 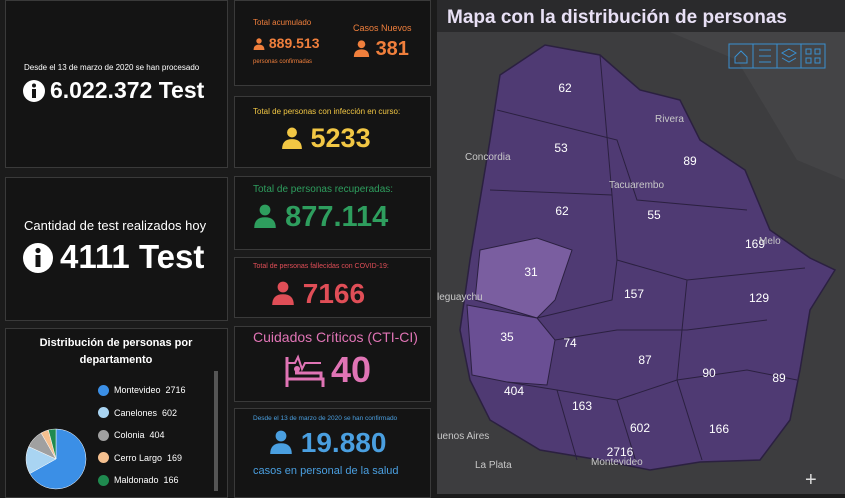 I want to click on bed-icon, so click(x=305, y=370).